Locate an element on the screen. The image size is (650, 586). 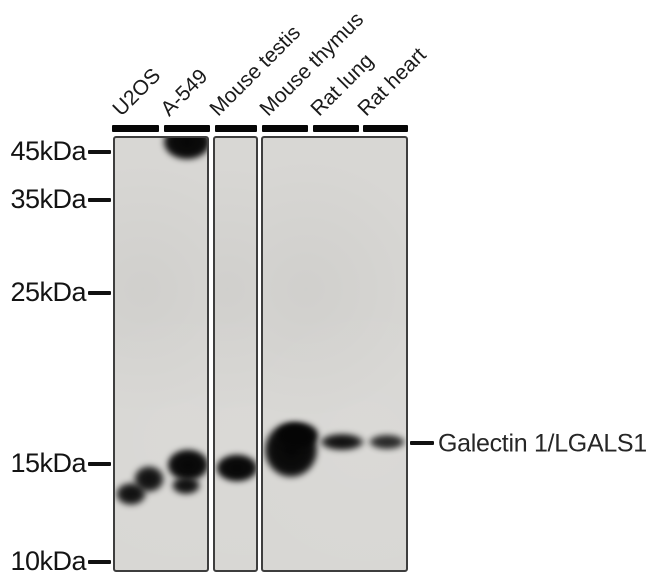
annotation-pointer-dash is located at coordinates (422, 443).